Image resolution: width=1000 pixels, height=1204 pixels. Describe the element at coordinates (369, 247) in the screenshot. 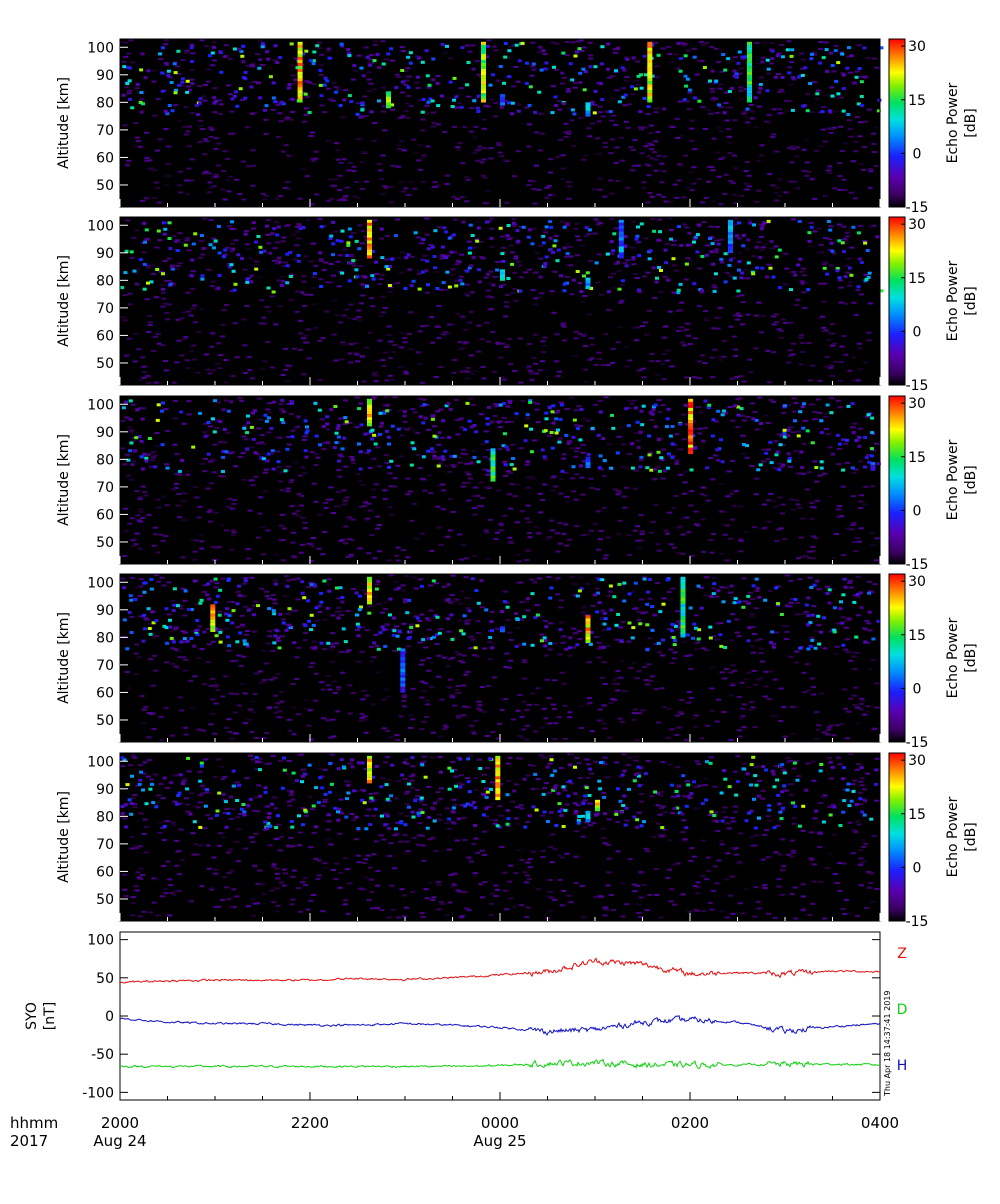

I see `strong-echo-cell` at that location.